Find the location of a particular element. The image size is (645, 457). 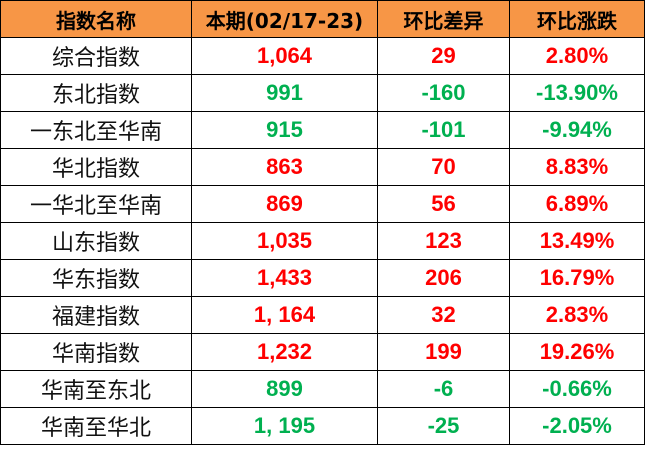

current-value-cell: 1,035 is located at coordinates (284, 241).